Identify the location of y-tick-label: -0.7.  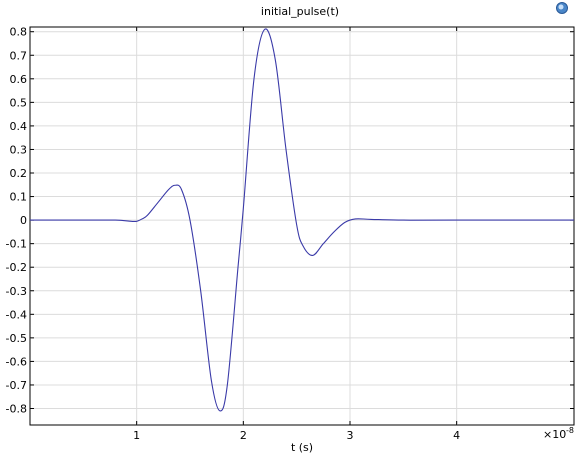
(16, 385).